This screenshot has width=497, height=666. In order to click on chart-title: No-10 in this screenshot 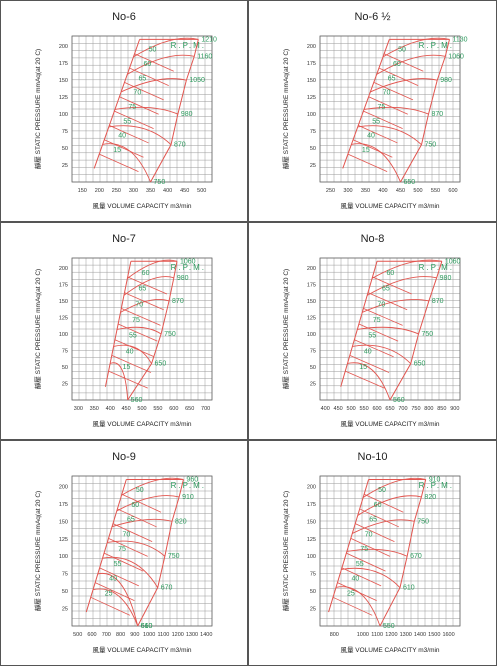, I will do `click(373, 457)`.